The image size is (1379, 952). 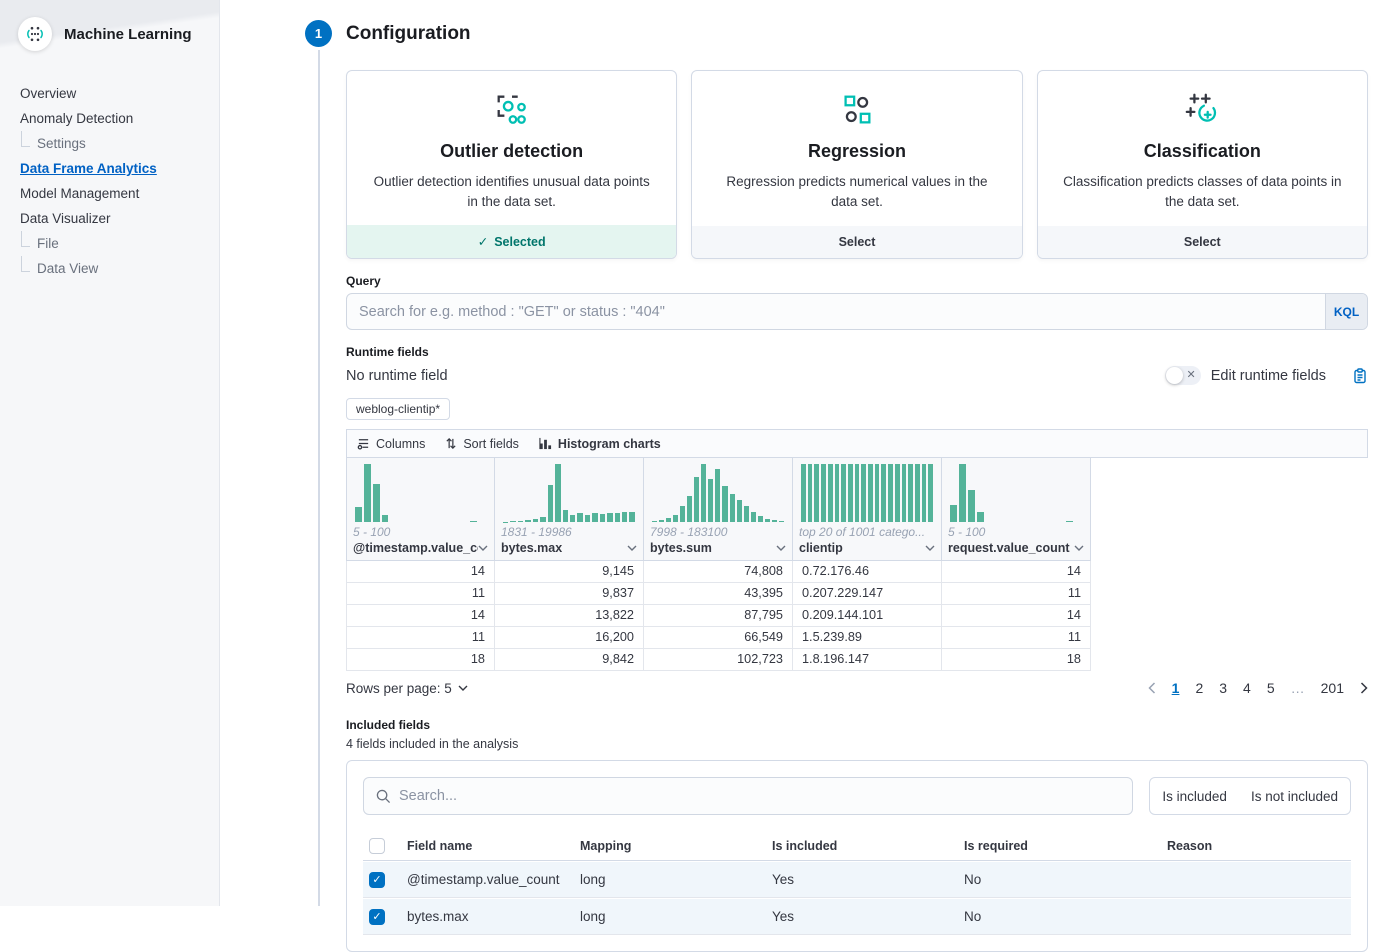 I want to click on cell: 1.5.239.89, so click(x=867, y=637).